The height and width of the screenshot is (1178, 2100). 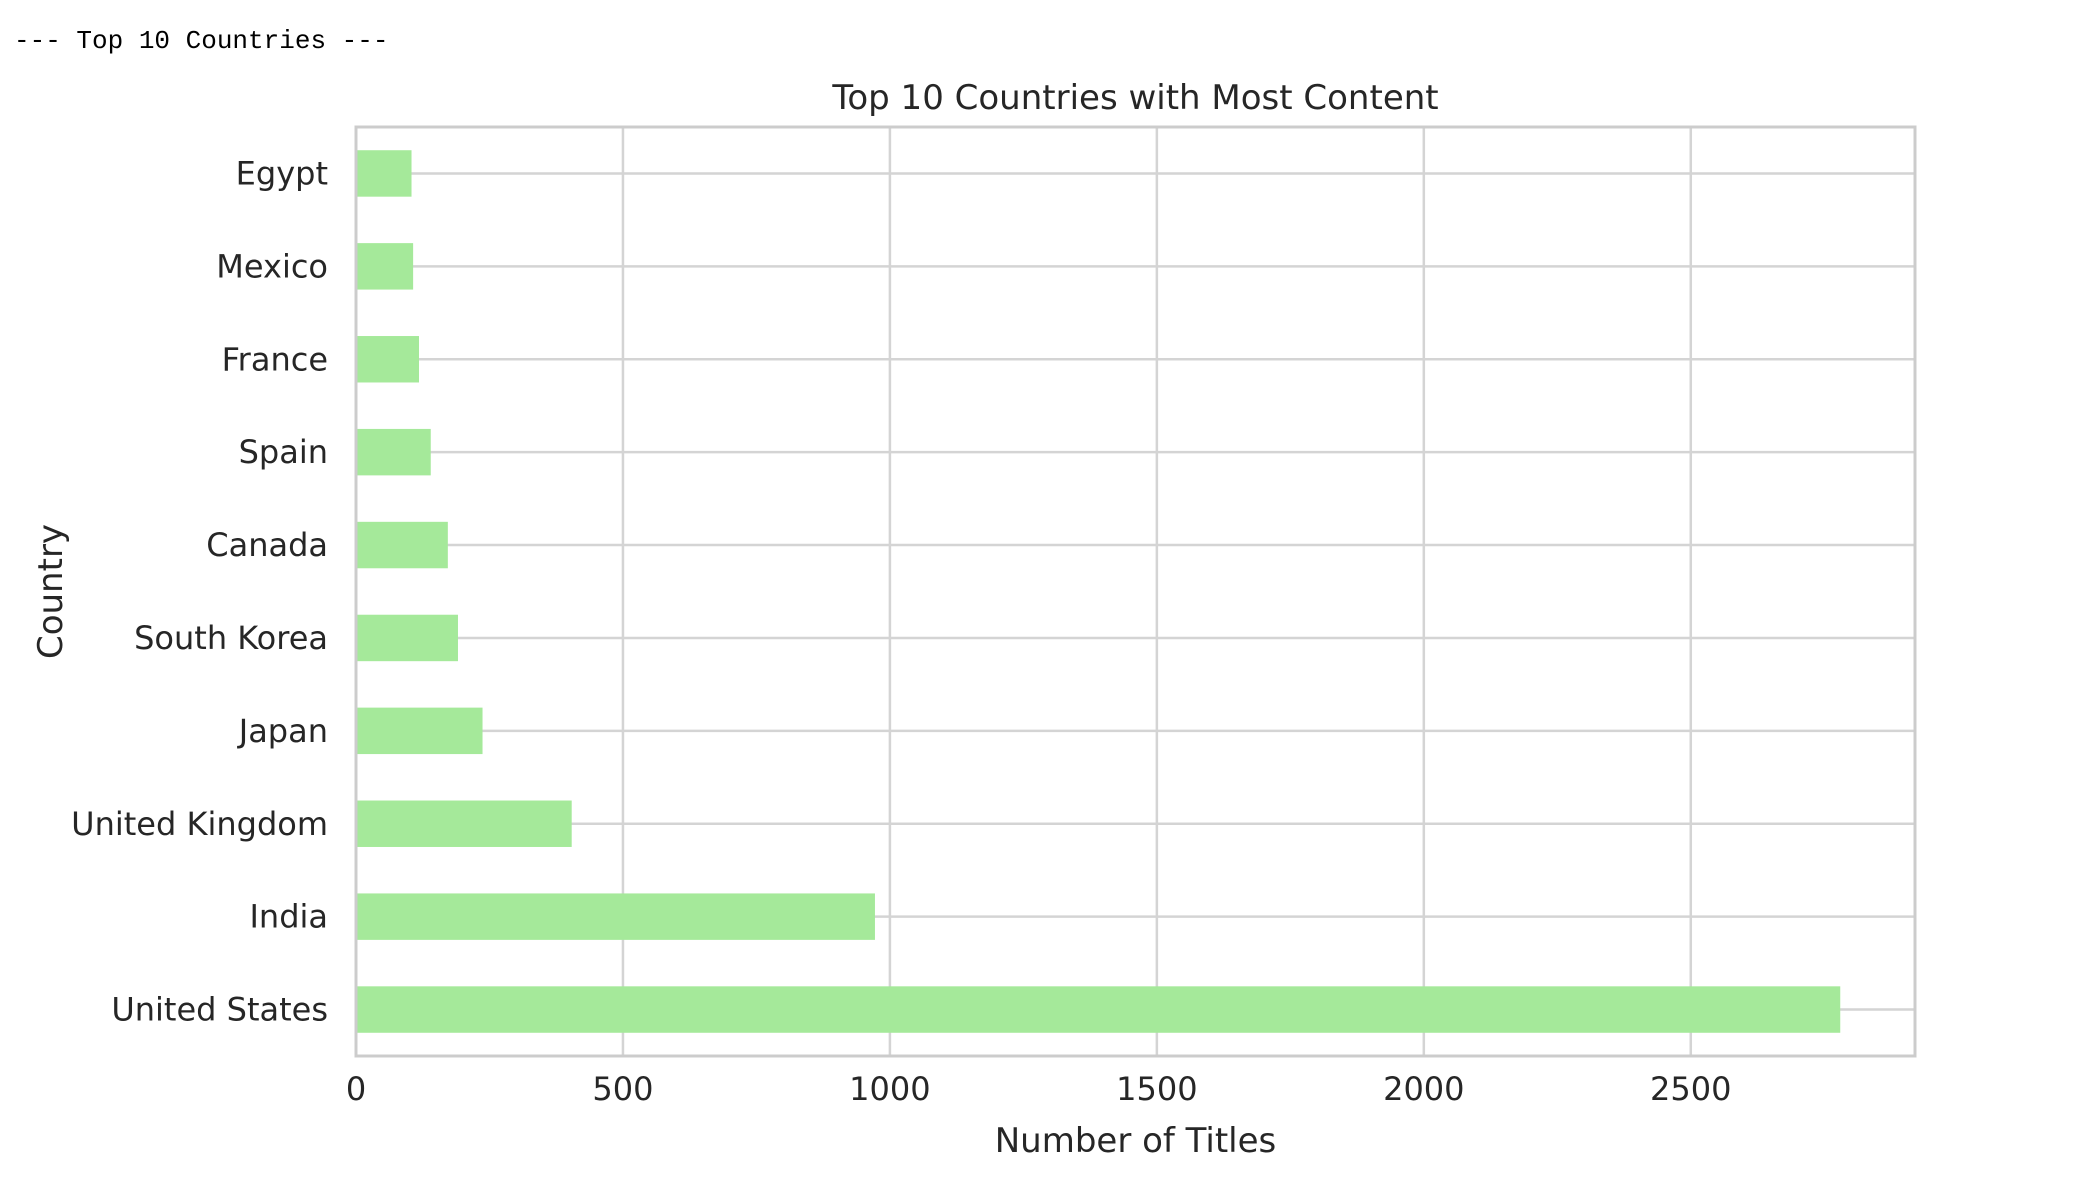 What do you see at coordinates (1423, 1089) in the screenshot?
I see `x-tick-label: 2000` at bounding box center [1423, 1089].